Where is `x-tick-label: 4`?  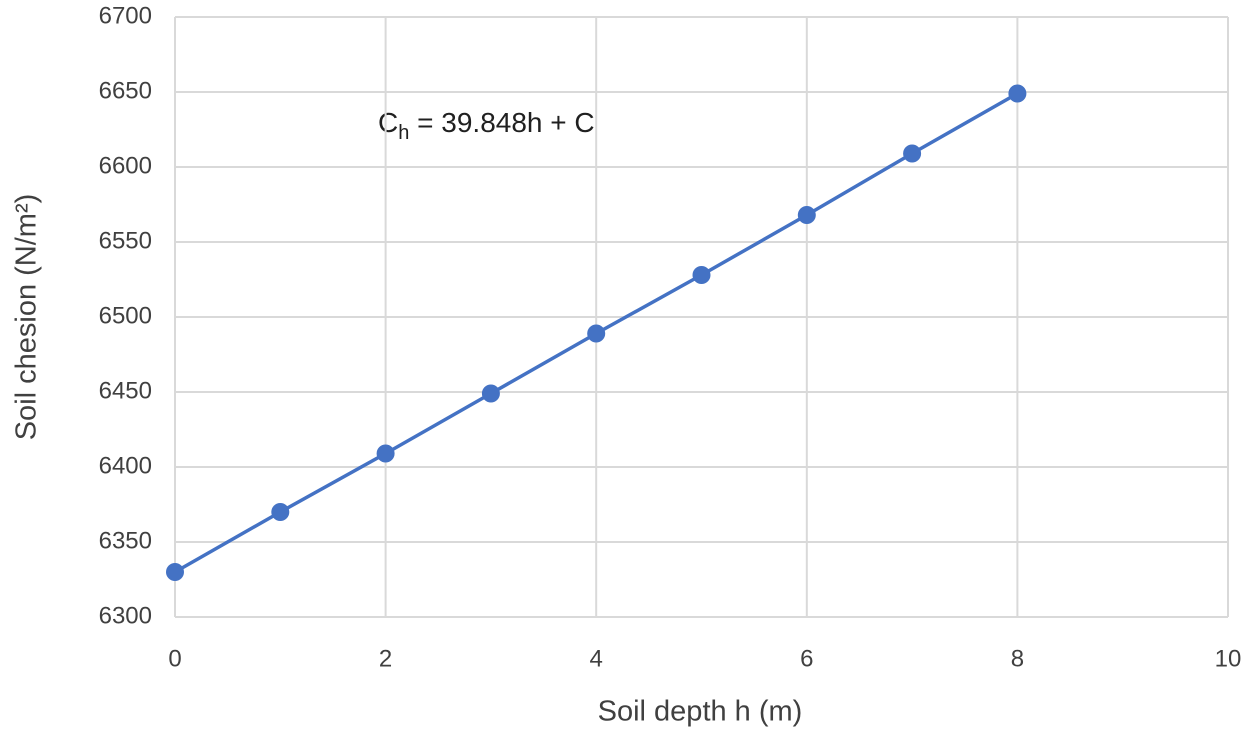
x-tick-label: 4 is located at coordinates (596, 658).